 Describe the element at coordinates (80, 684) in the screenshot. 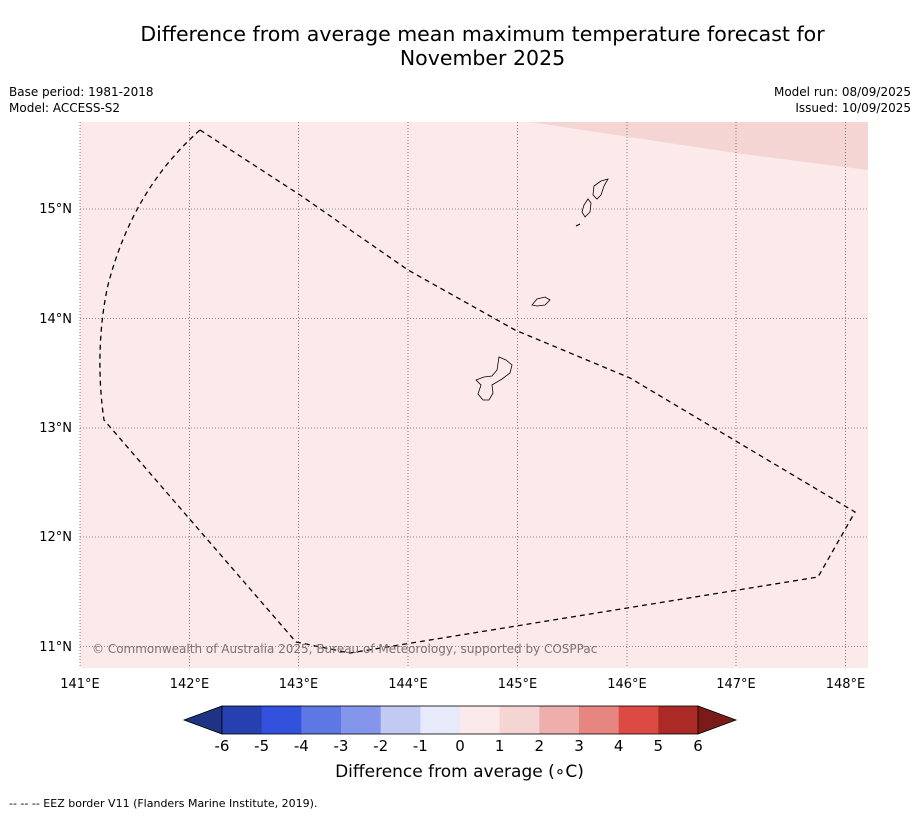

I see `lon-label-141e: 141°E` at that location.